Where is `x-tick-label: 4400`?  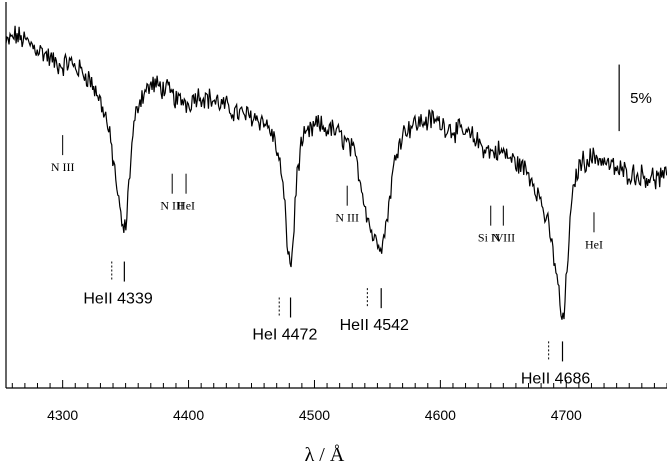 x-tick-label: 4400 is located at coordinates (188, 415).